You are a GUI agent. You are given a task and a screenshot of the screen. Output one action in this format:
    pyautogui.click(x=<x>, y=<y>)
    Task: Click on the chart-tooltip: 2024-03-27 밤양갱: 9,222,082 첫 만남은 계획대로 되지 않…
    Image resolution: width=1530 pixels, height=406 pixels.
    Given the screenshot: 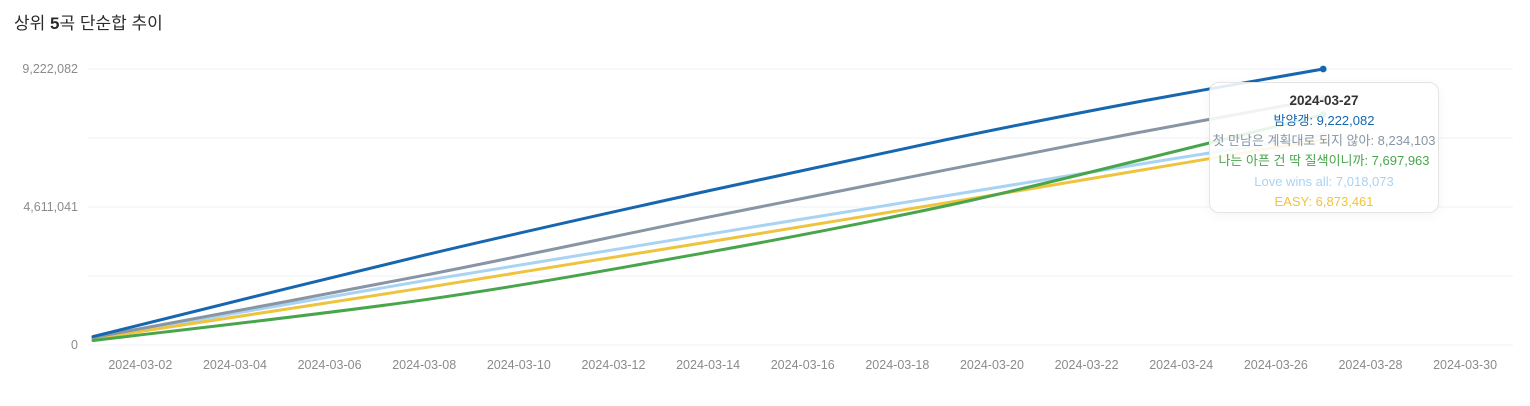 What is the action you would take?
    pyautogui.click(x=1324, y=147)
    